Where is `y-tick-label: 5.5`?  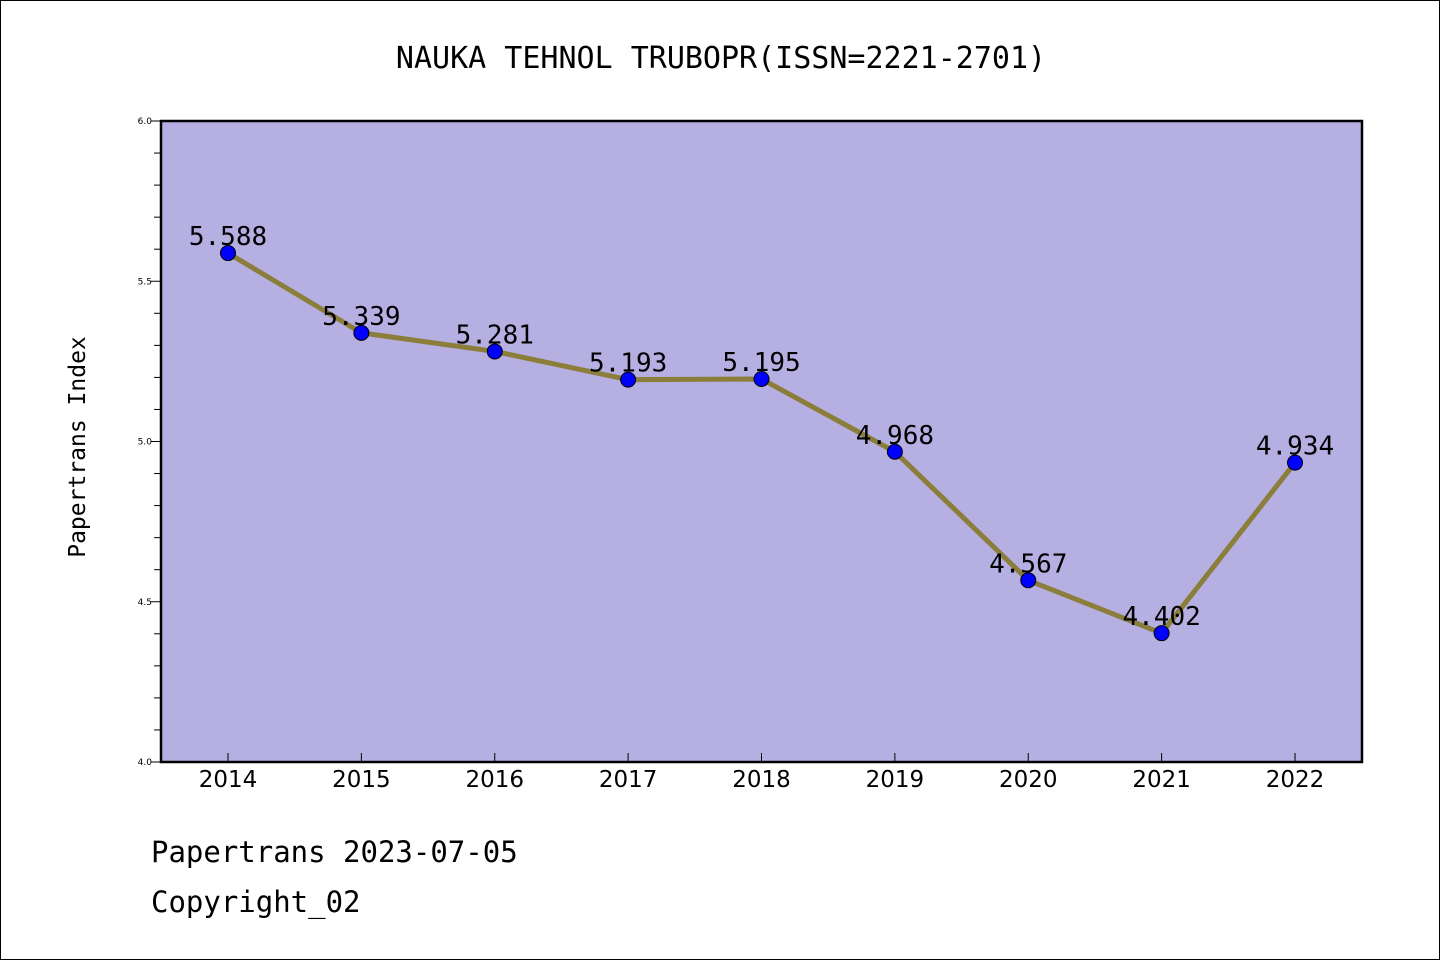 y-tick-label: 5.5 is located at coordinates (145, 282).